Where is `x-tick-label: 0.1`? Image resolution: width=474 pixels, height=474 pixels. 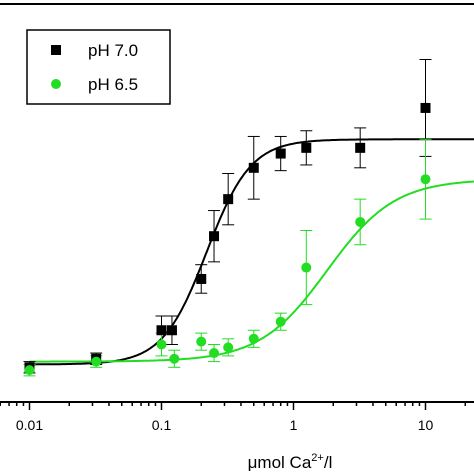
x-tick-label: 0.1 is located at coordinates (162, 425).